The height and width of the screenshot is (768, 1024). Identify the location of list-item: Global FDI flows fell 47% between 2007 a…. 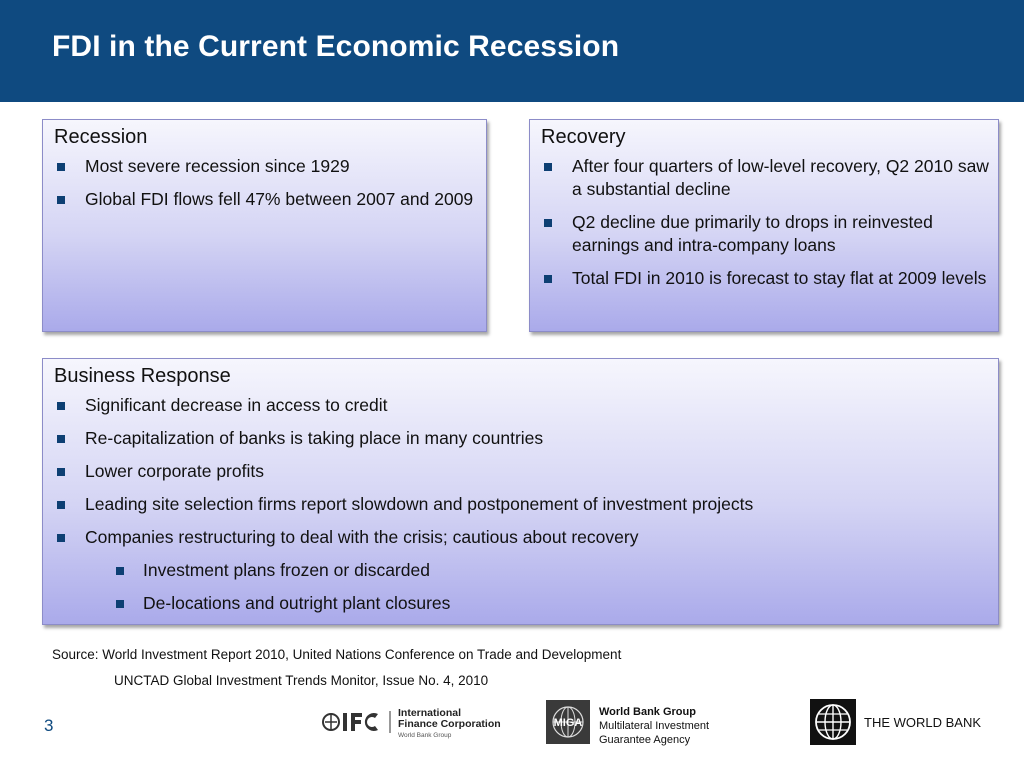
(266, 199).